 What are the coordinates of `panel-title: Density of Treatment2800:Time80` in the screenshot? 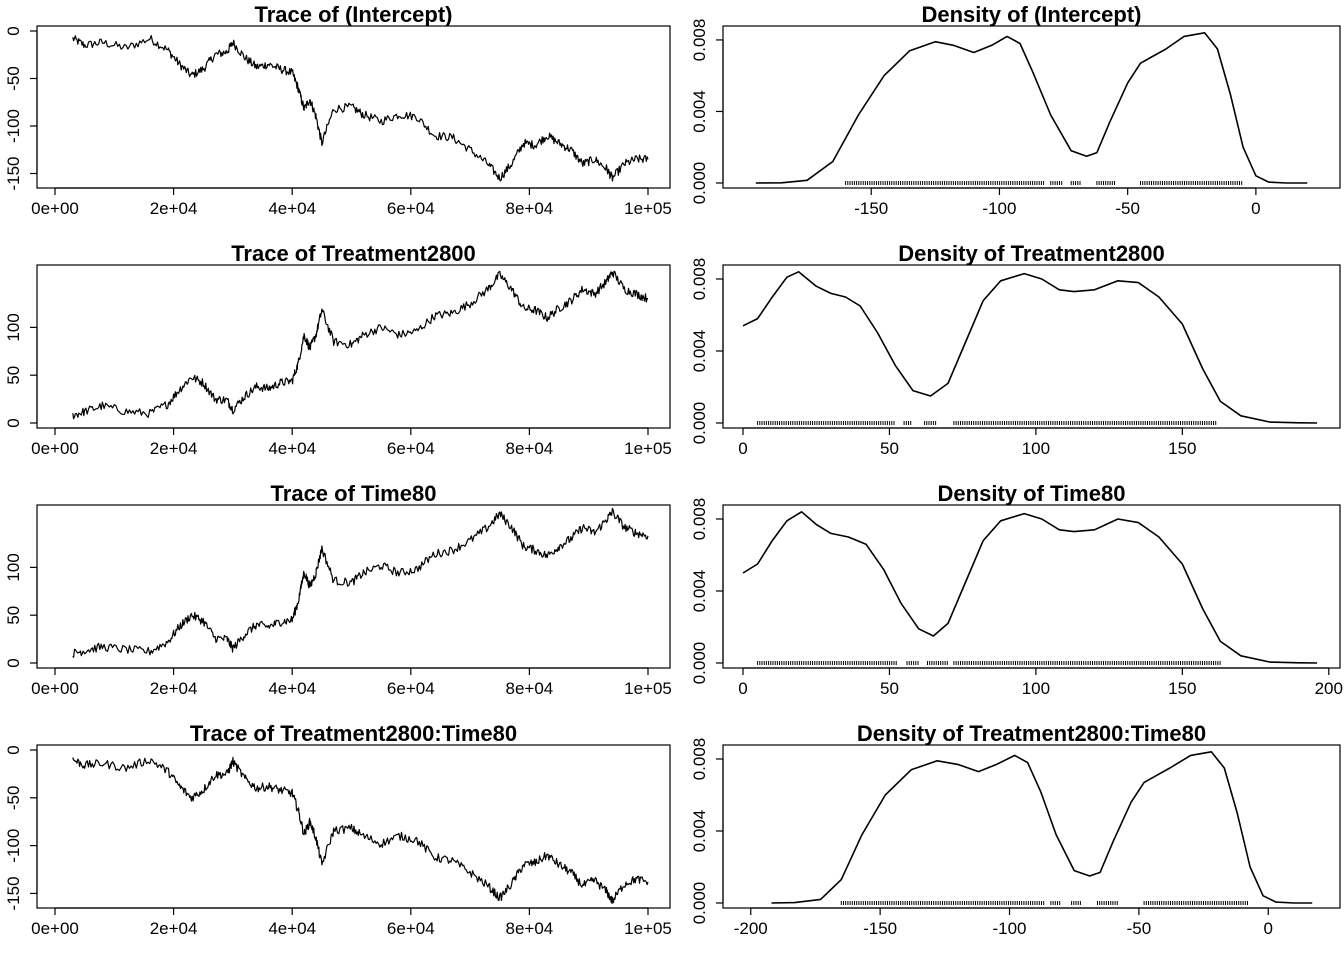 It's located at (1031, 733).